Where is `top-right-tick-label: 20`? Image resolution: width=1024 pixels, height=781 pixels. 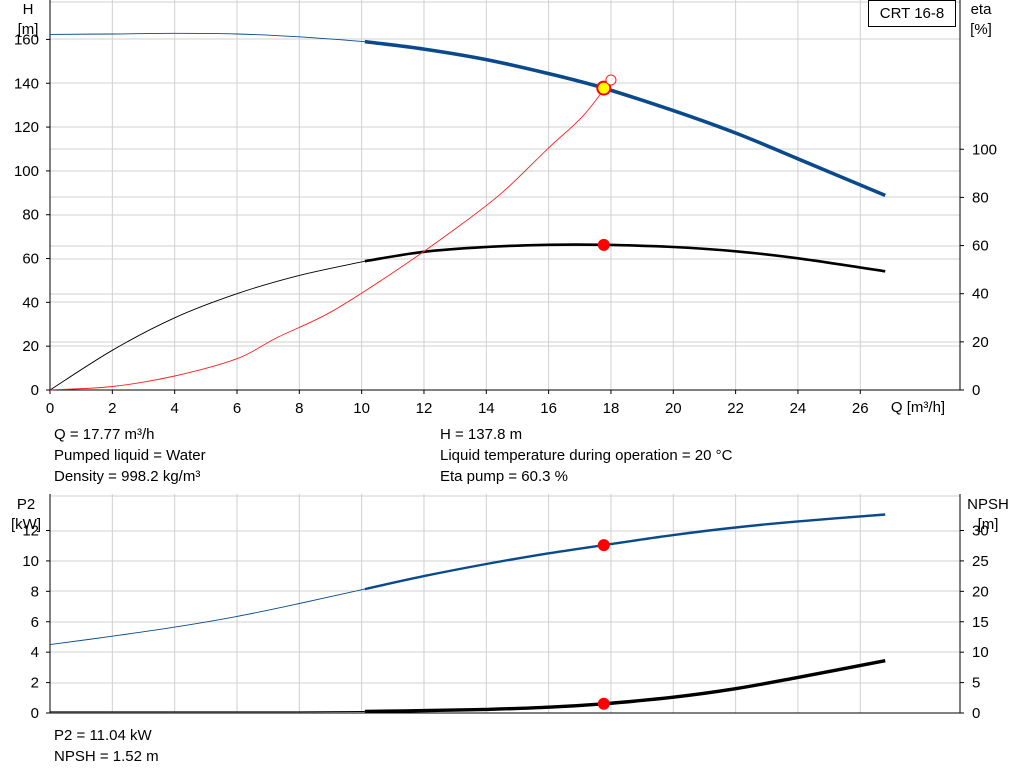 top-right-tick-label: 20 is located at coordinates (980, 342).